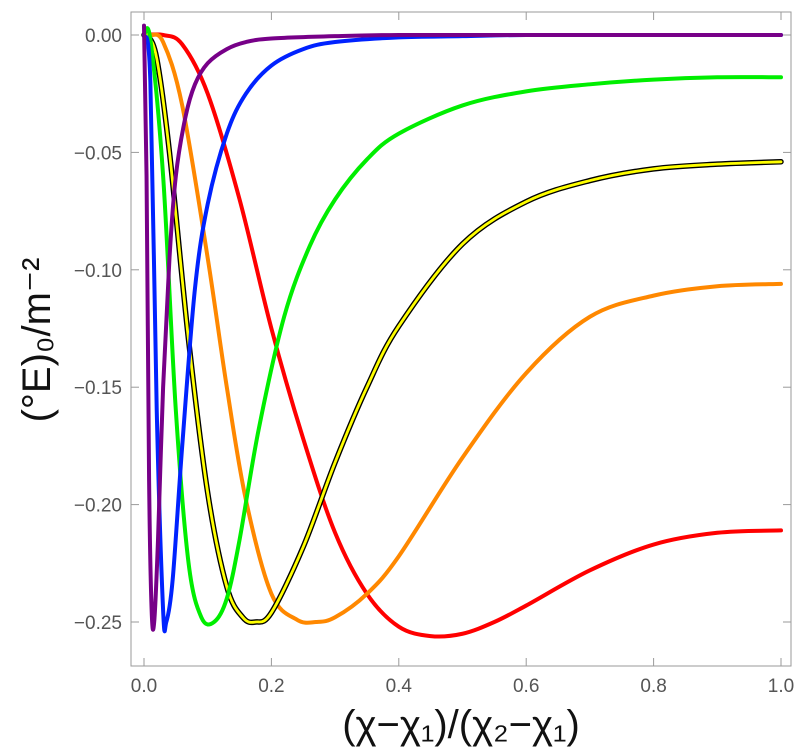 The image size is (800, 747). Describe the element at coordinates (98, 388) in the screenshot. I see `y-tick-label: −0.15` at that location.